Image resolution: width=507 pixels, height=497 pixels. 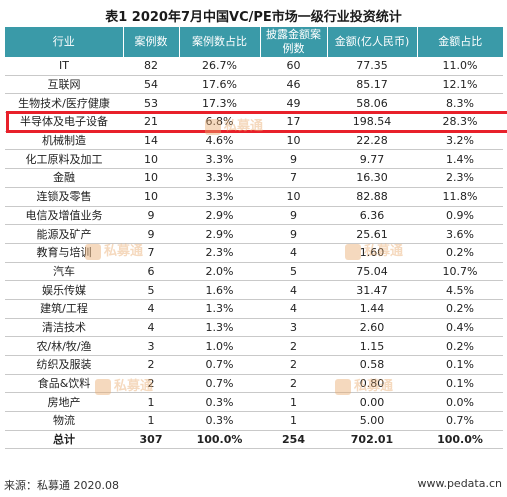 I want to click on cell-amount-share: 11.8%, so click(x=460, y=197).